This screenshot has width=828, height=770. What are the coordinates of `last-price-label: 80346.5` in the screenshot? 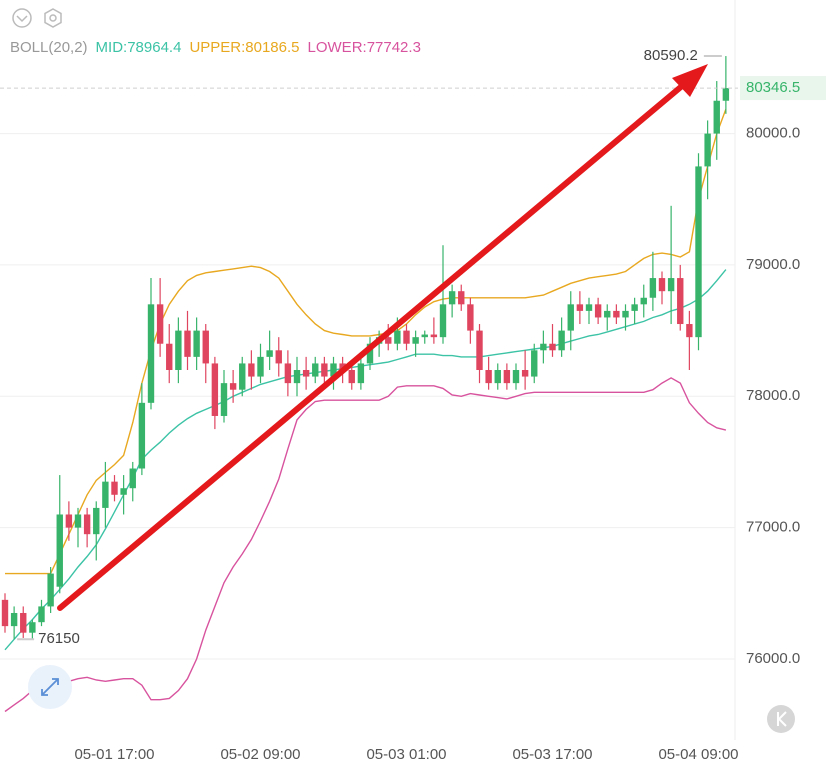 It's located at (773, 87).